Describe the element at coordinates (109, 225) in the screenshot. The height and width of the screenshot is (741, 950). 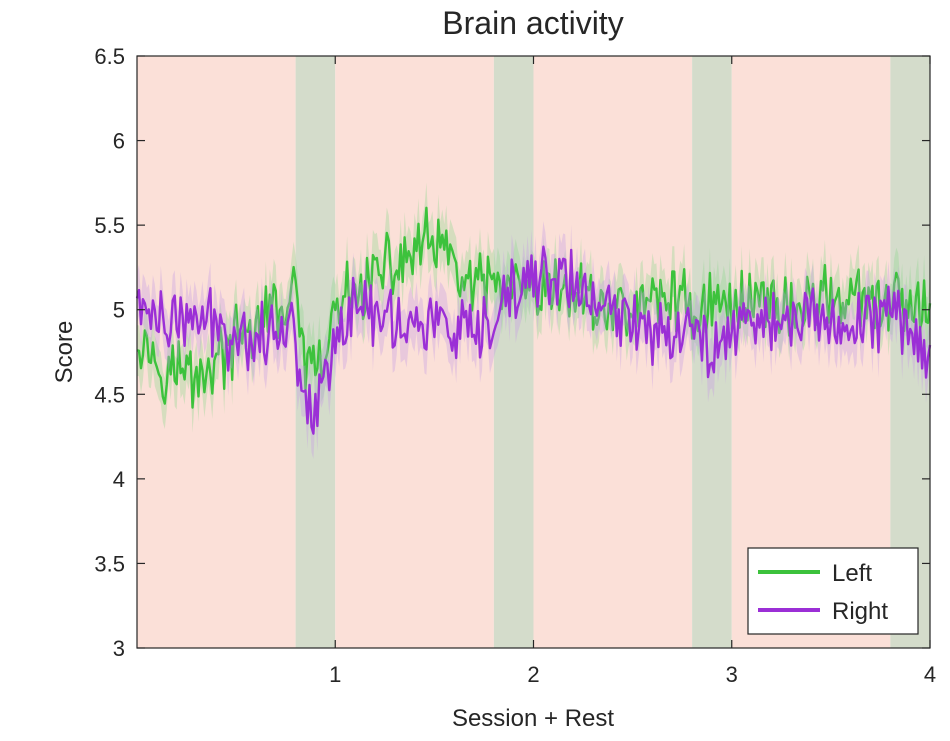
I see `y-tick-label: 5.5` at that location.